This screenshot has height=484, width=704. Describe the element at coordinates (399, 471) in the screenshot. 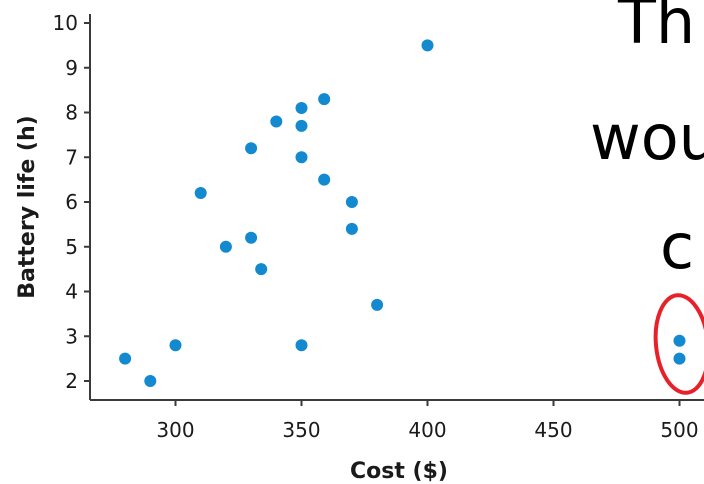

I see `x-axis-title: Cost ($)` at that location.